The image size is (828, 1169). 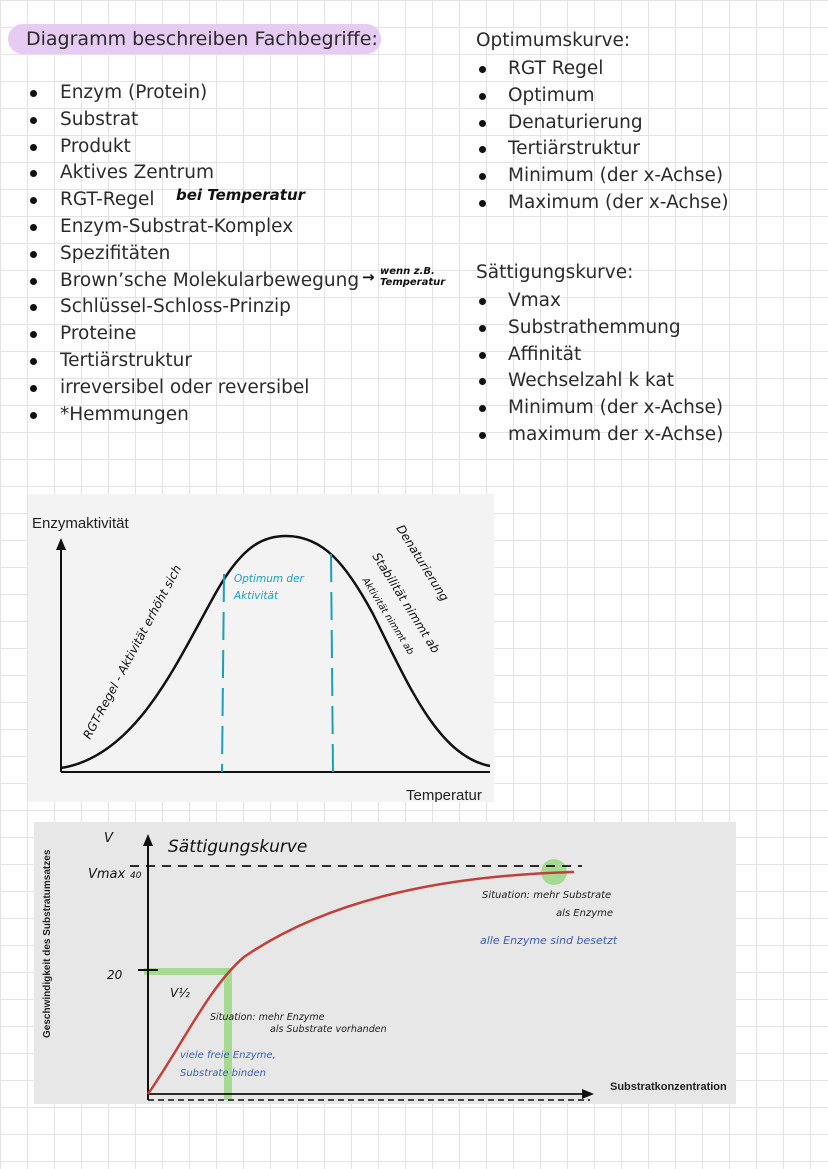 What do you see at coordinates (328, 1029) in the screenshot?
I see `mid-annotation: als Substrate vorhanden` at bounding box center [328, 1029].